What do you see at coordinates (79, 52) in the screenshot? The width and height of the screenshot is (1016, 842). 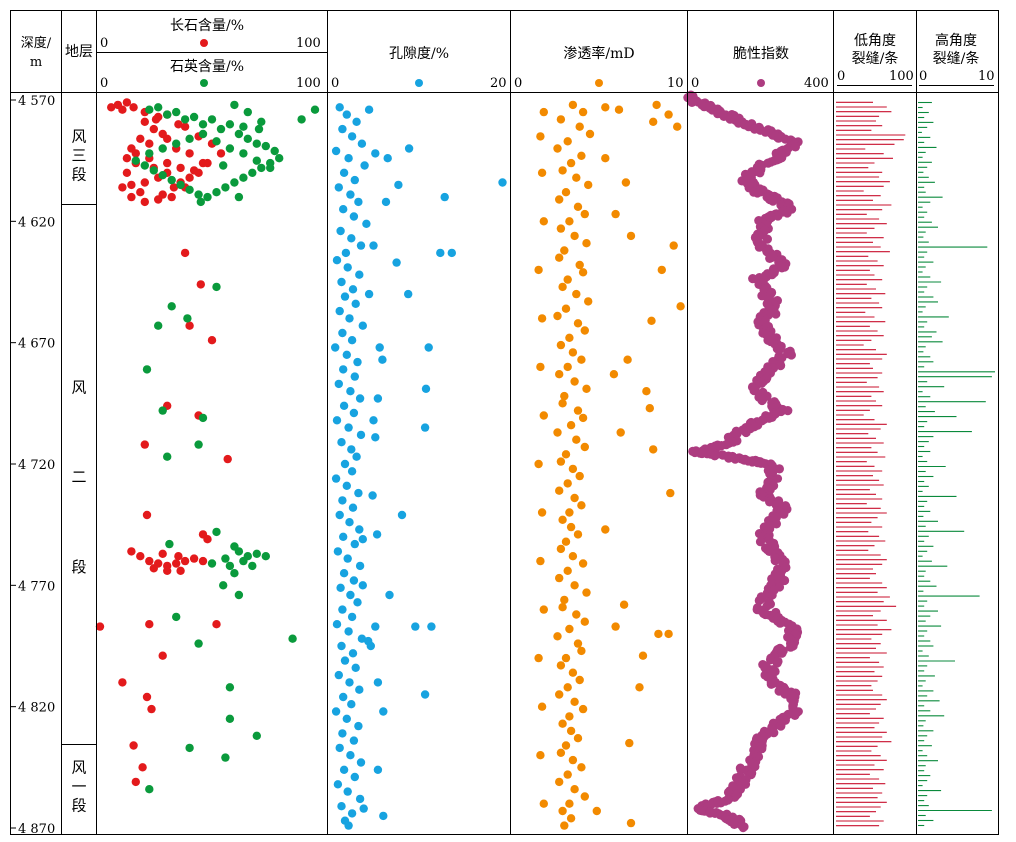 I see `formation-header: 地层` at bounding box center [79, 52].